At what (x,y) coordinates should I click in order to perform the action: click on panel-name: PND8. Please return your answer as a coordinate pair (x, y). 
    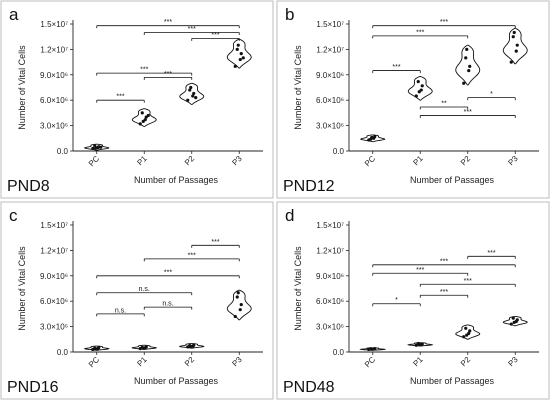
    Looking at the image, I should click on (28, 186).